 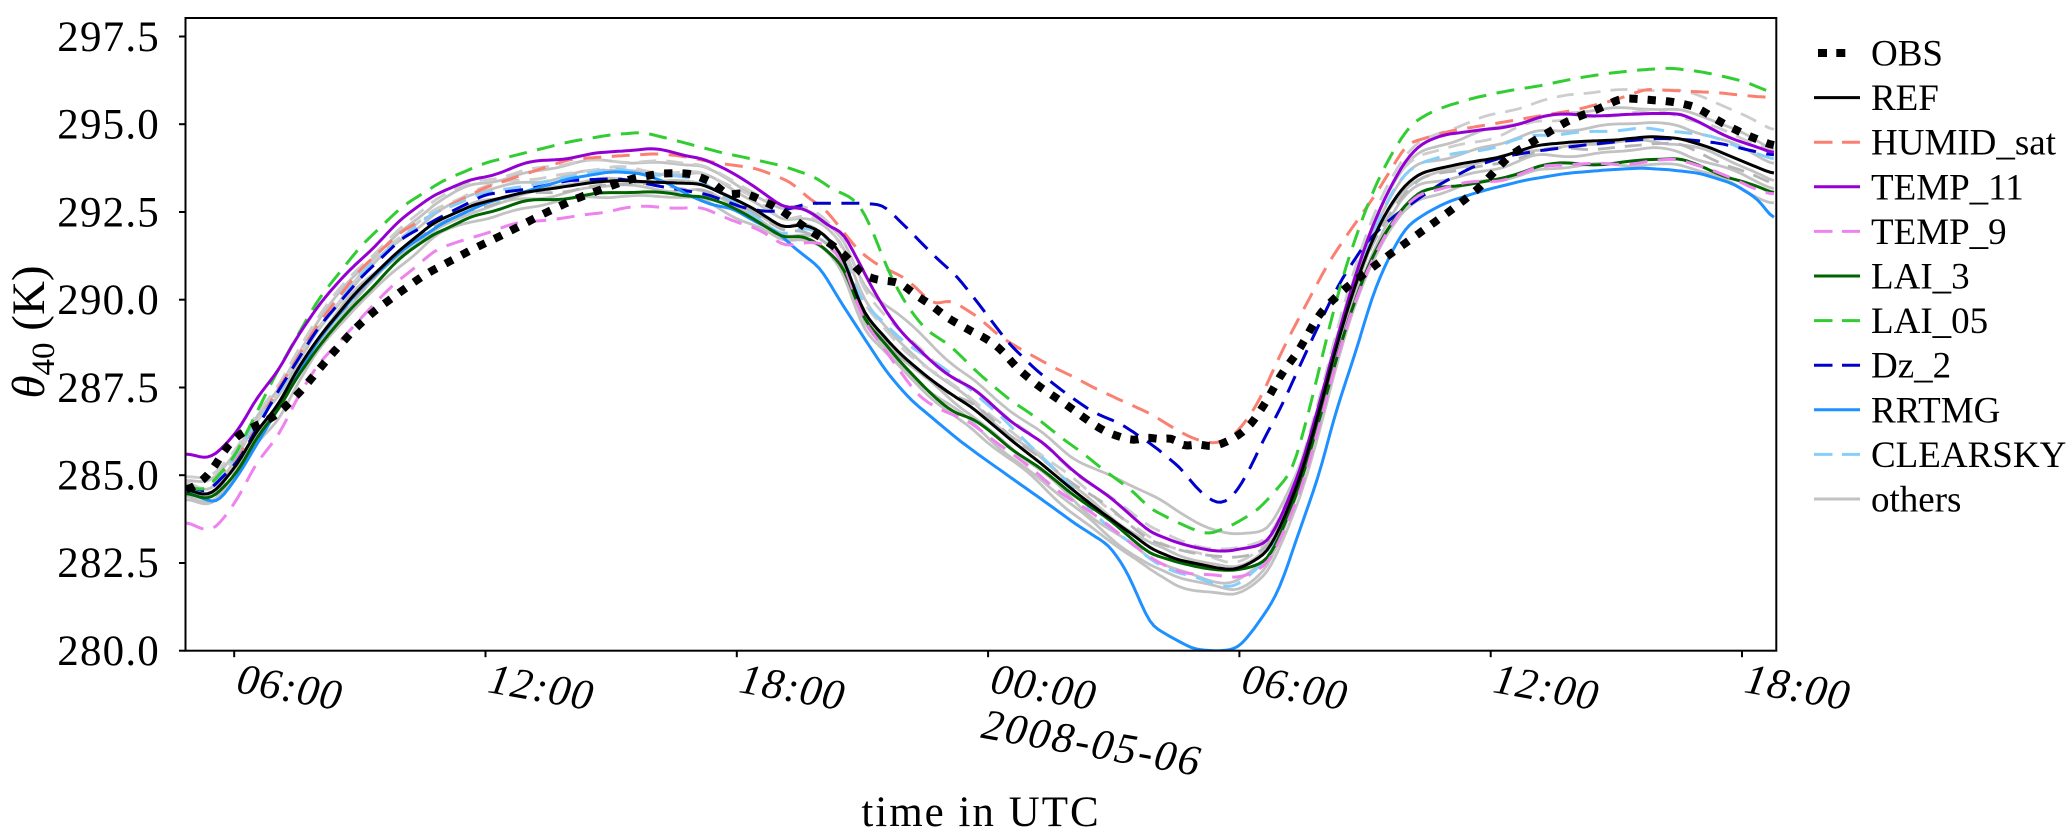 What do you see at coordinates (1968, 455) in the screenshot?
I see `svg-text: CLEARSKY` at bounding box center [1968, 455].